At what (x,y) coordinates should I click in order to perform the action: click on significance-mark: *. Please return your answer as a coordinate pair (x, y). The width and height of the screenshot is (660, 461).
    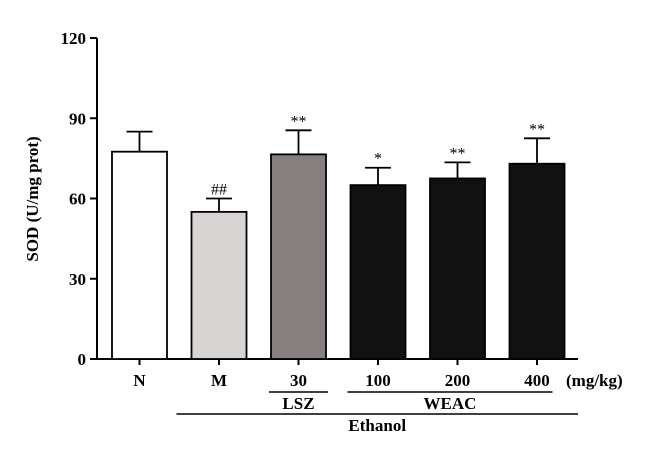
    Looking at the image, I should click on (378, 159).